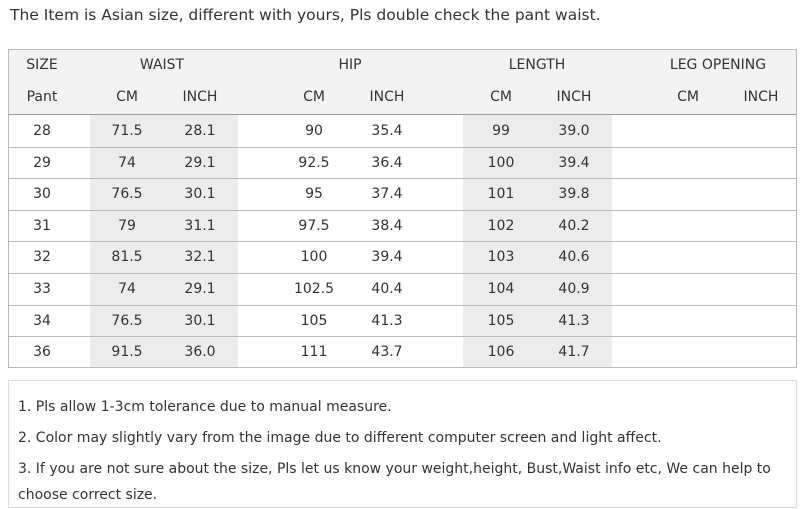  Describe the element at coordinates (387, 289) in the screenshot. I see `table-cell: 40.4` at that location.